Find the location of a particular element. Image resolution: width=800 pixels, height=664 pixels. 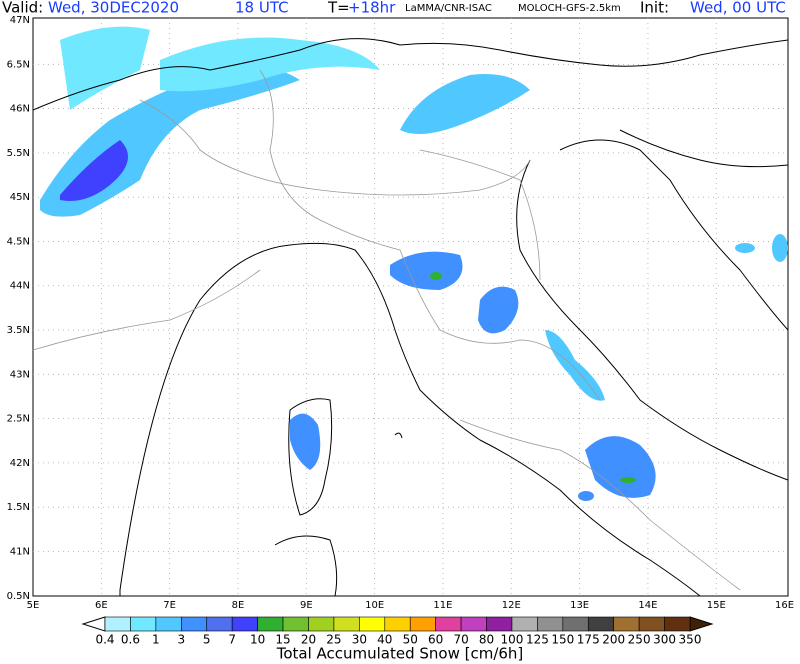

colorbar-label: 60 is located at coordinates (435, 640).